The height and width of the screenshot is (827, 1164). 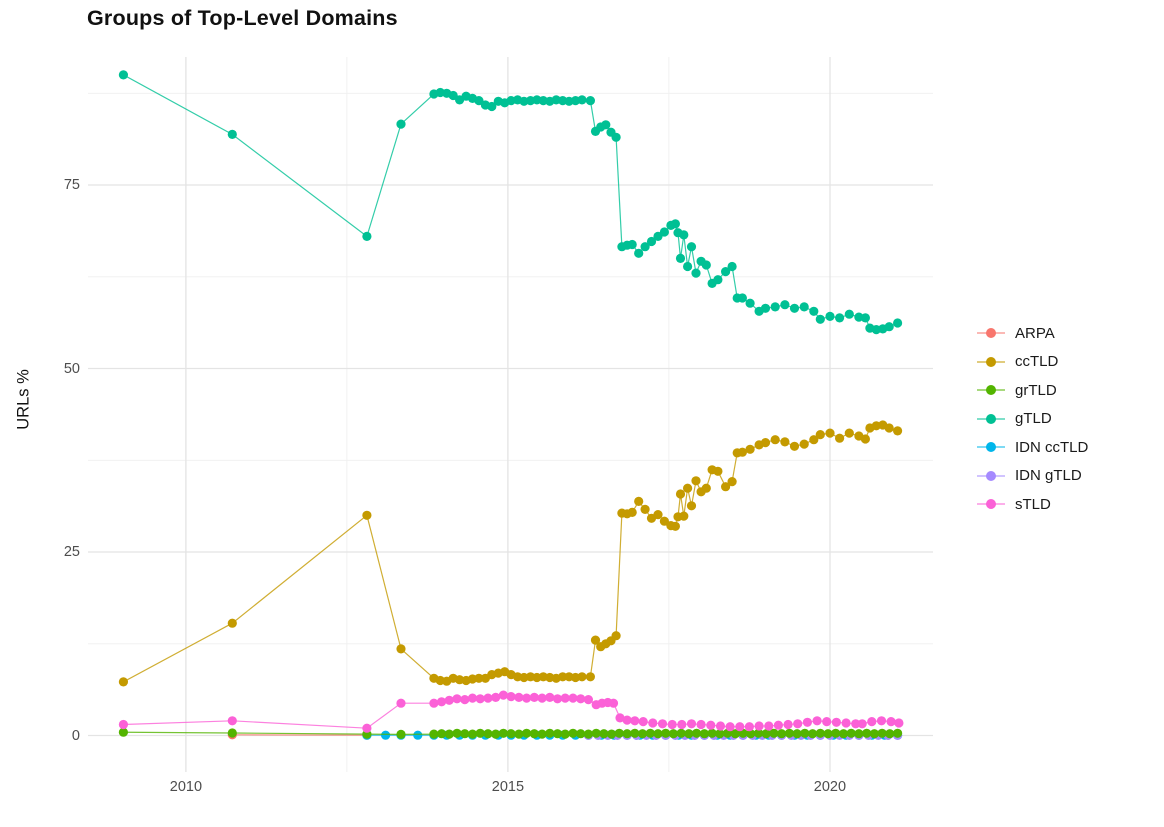 What do you see at coordinates (1037, 362) in the screenshot?
I see `legend-item-label: ccTLD` at bounding box center [1037, 362].